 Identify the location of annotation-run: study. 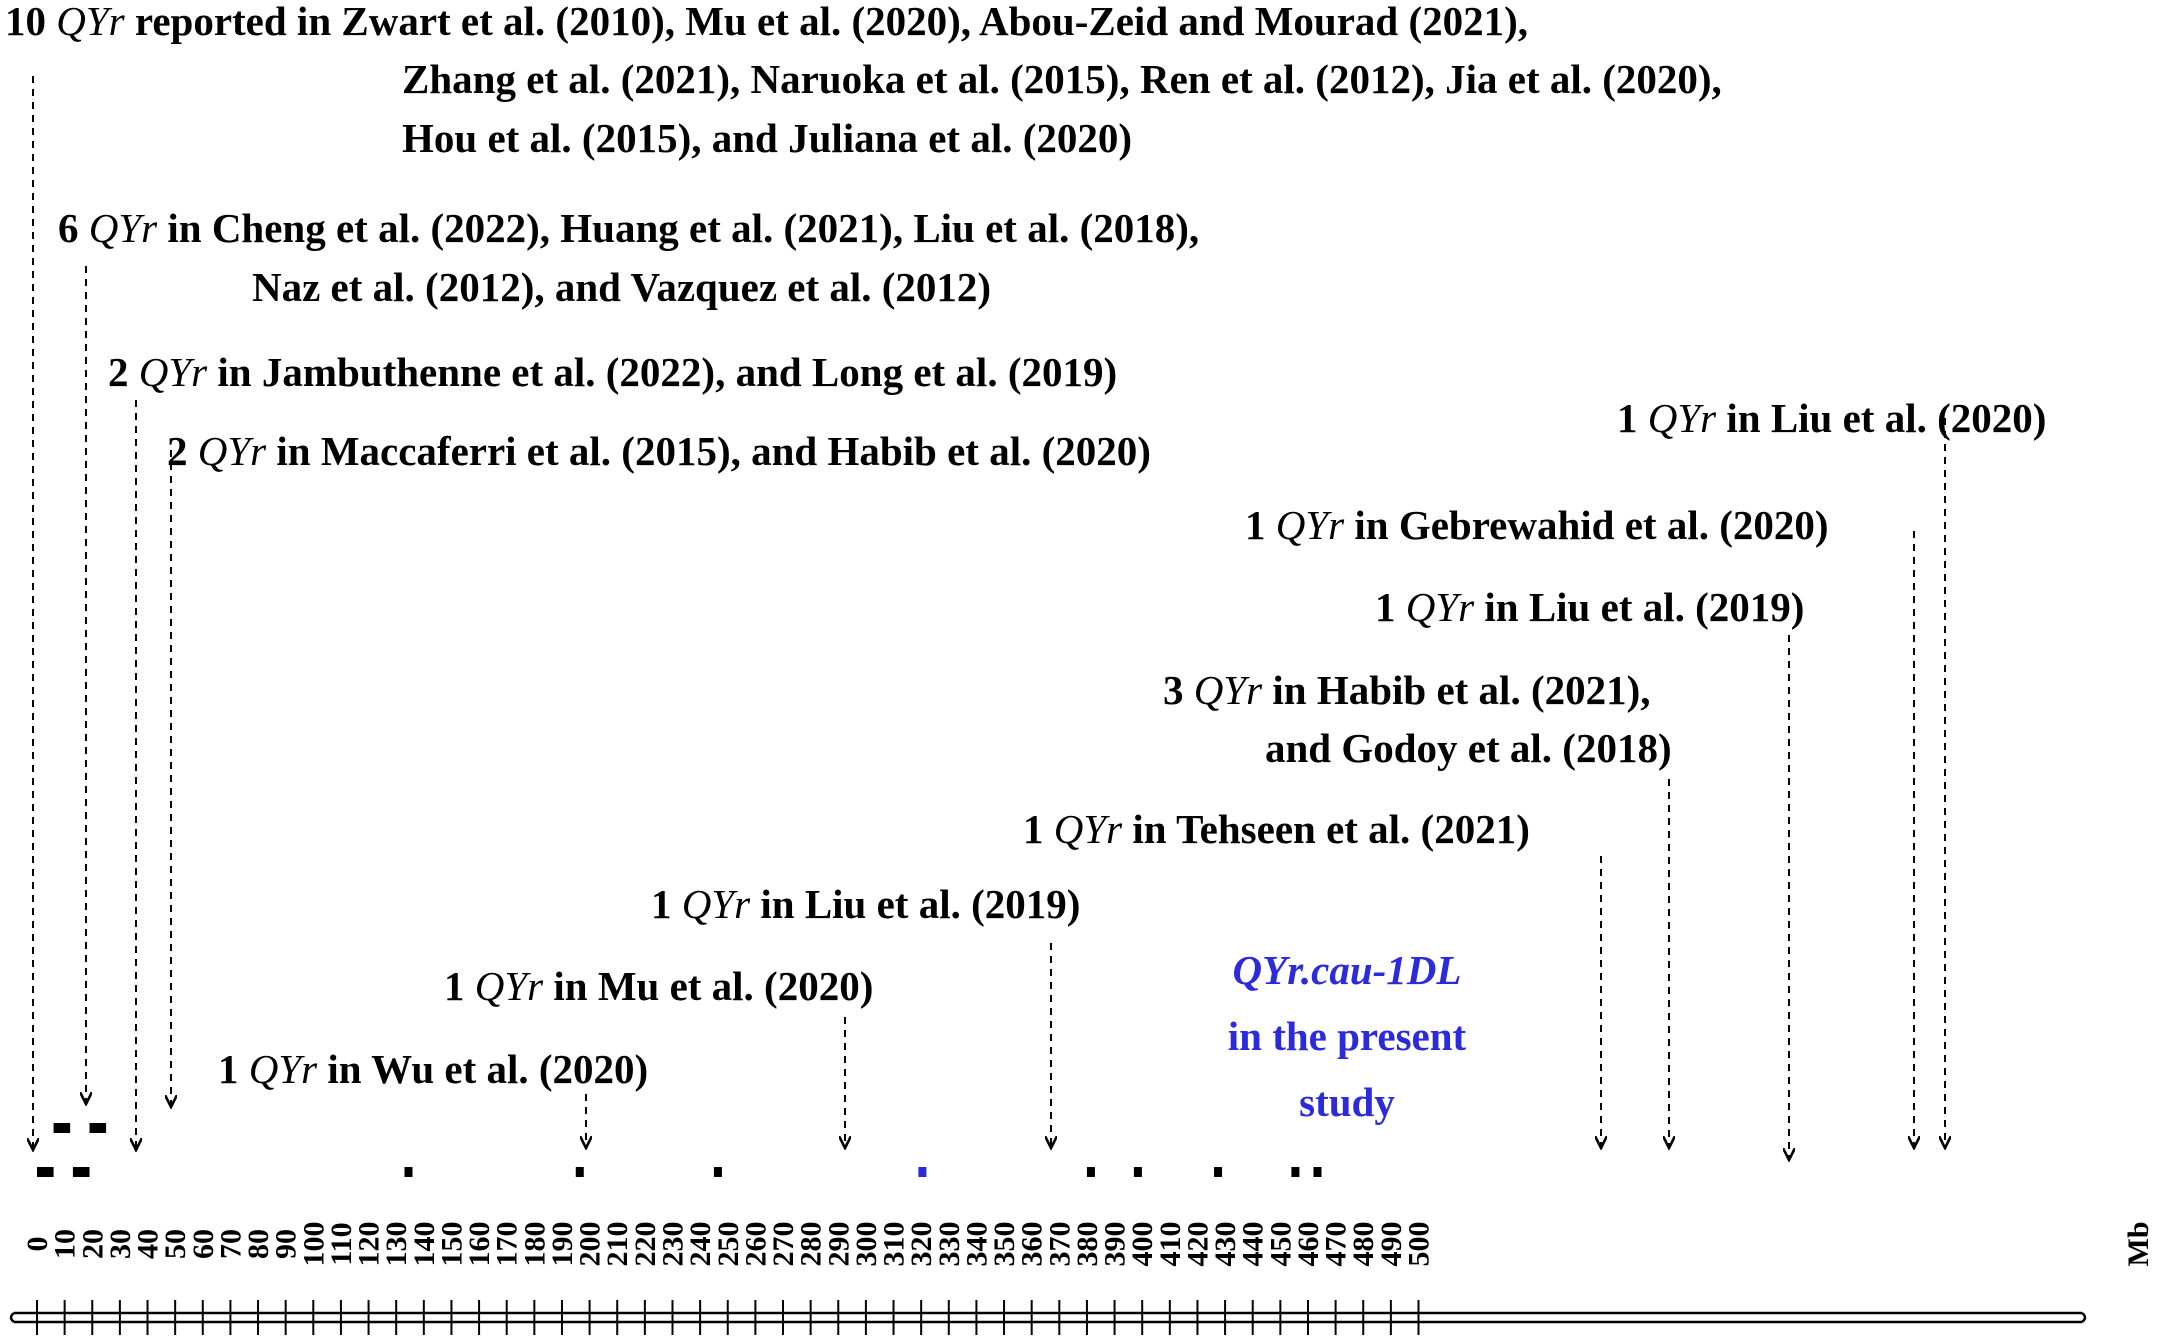
(1347, 1102).